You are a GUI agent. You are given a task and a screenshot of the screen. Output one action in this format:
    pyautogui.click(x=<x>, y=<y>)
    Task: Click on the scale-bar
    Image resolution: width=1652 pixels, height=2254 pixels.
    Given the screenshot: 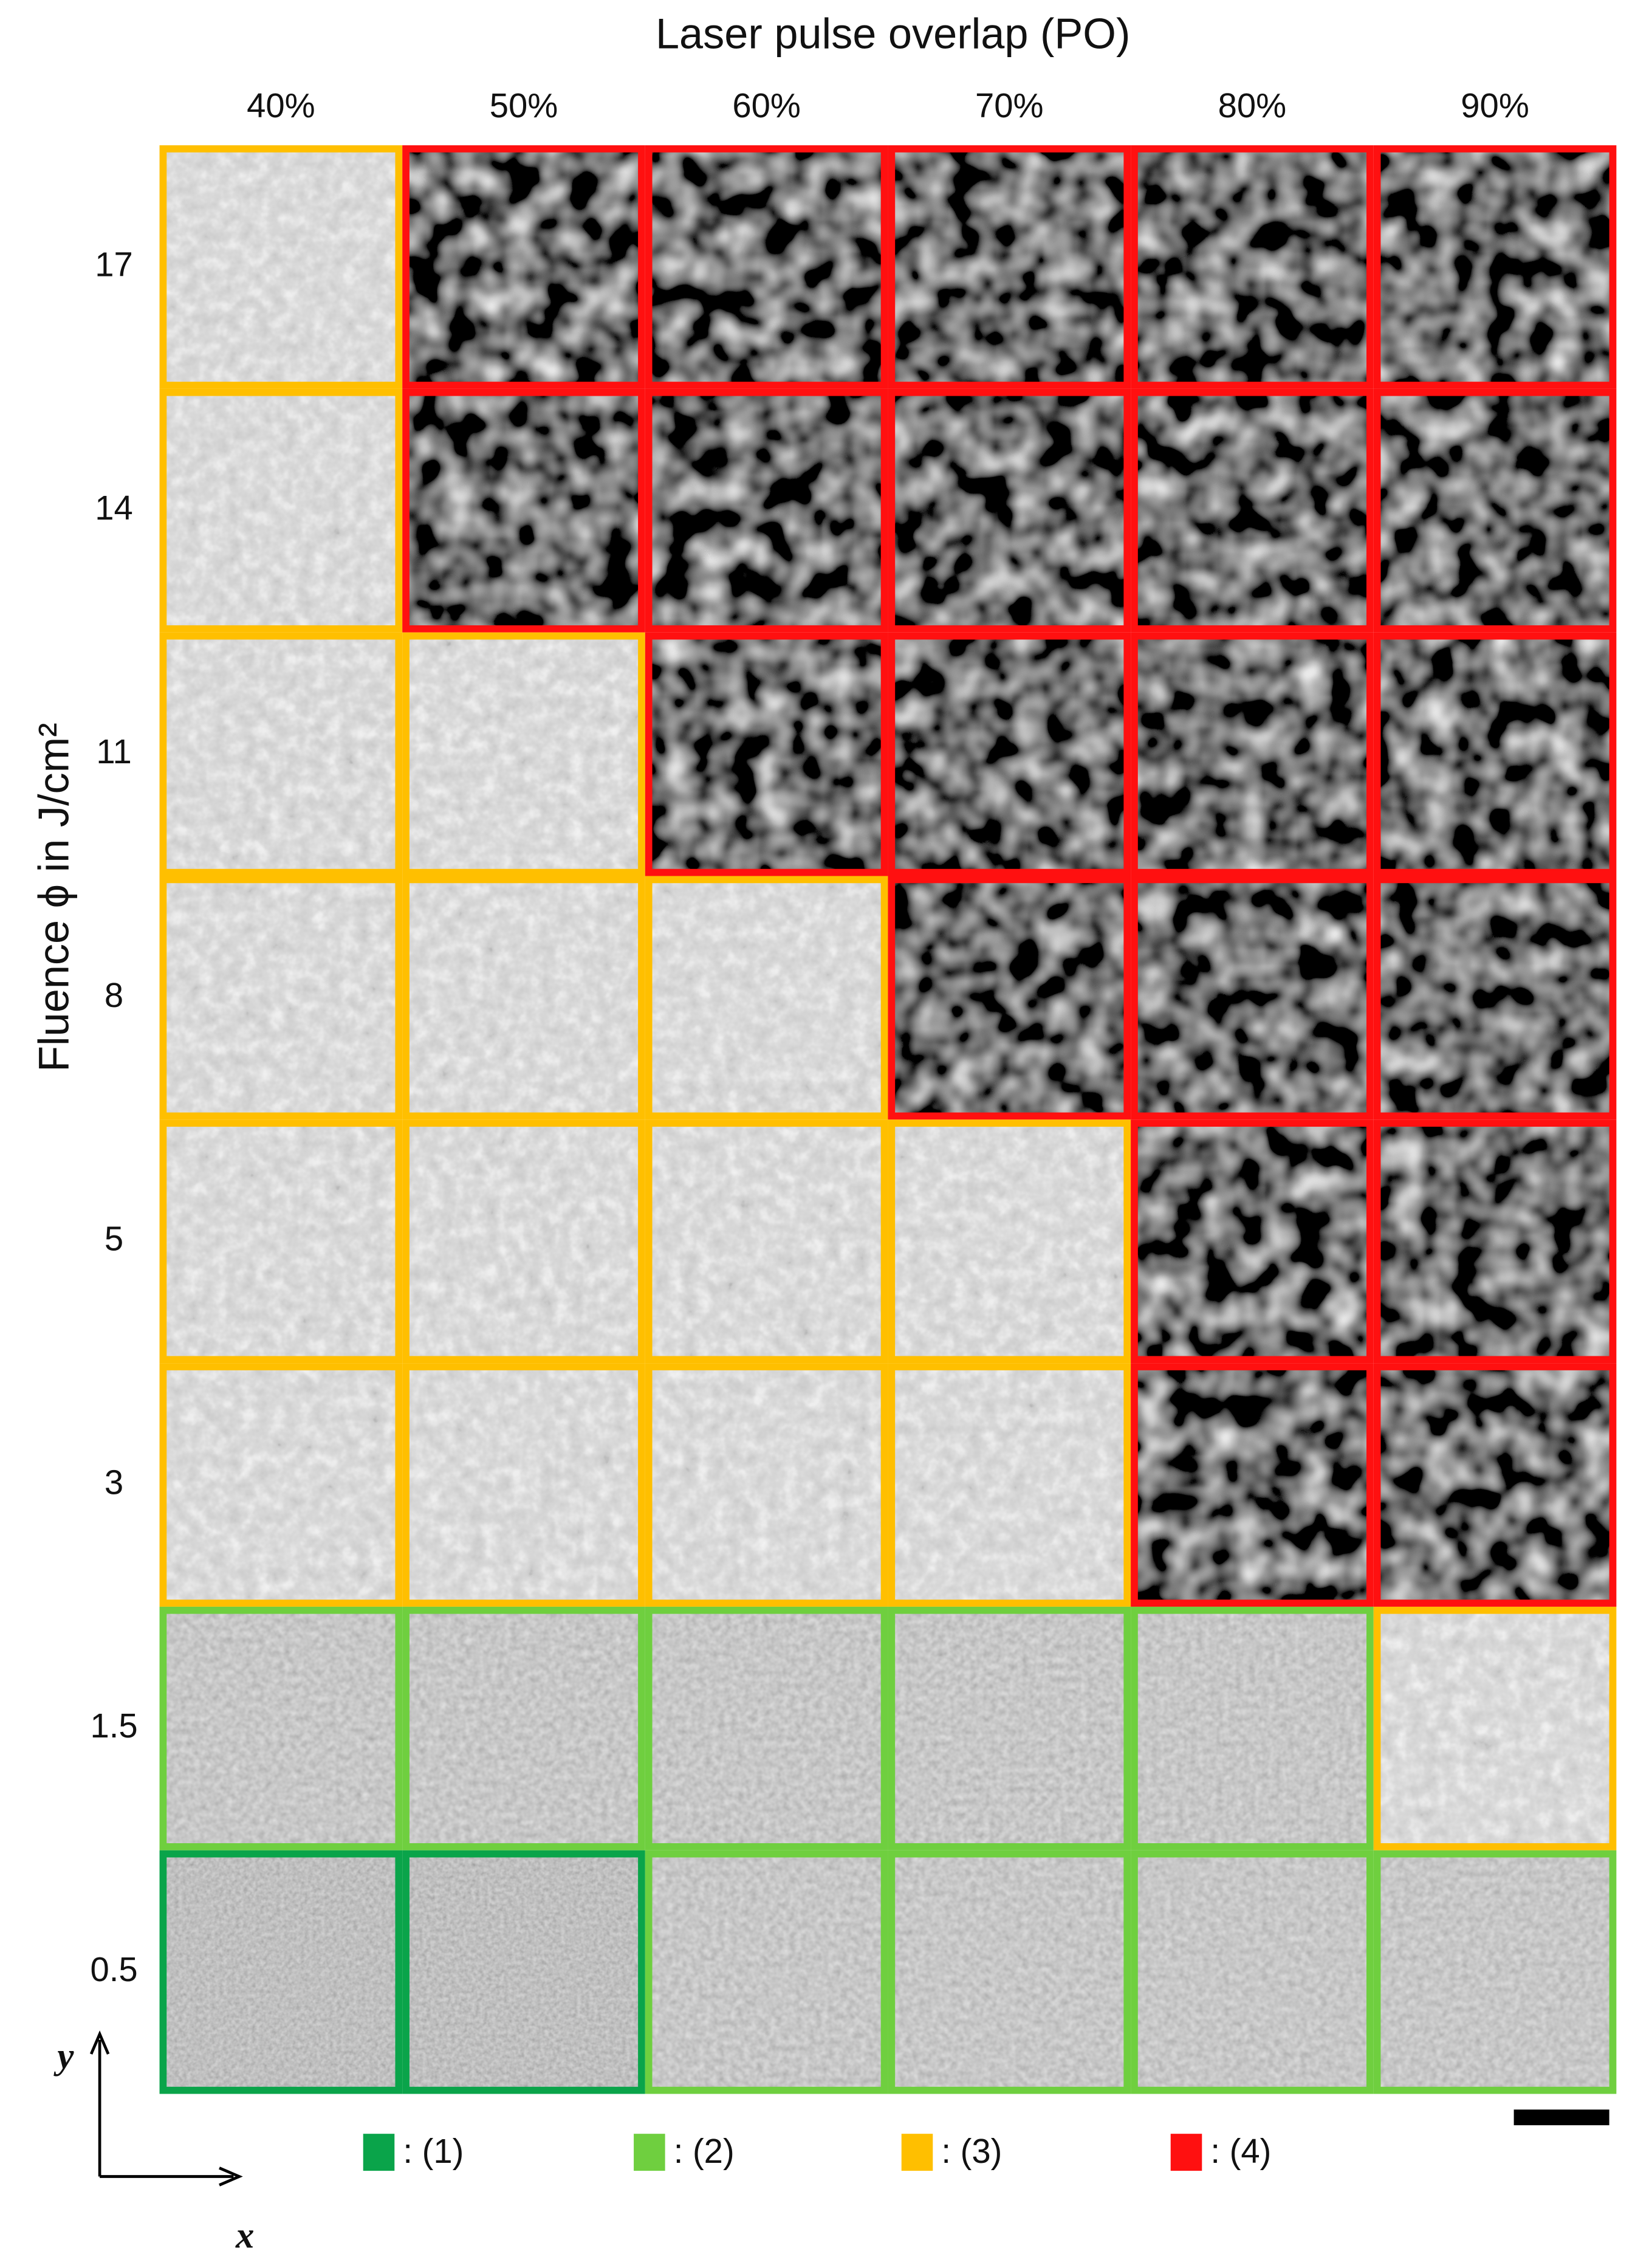 What is the action you would take?
    pyautogui.click(x=1561, y=2117)
    